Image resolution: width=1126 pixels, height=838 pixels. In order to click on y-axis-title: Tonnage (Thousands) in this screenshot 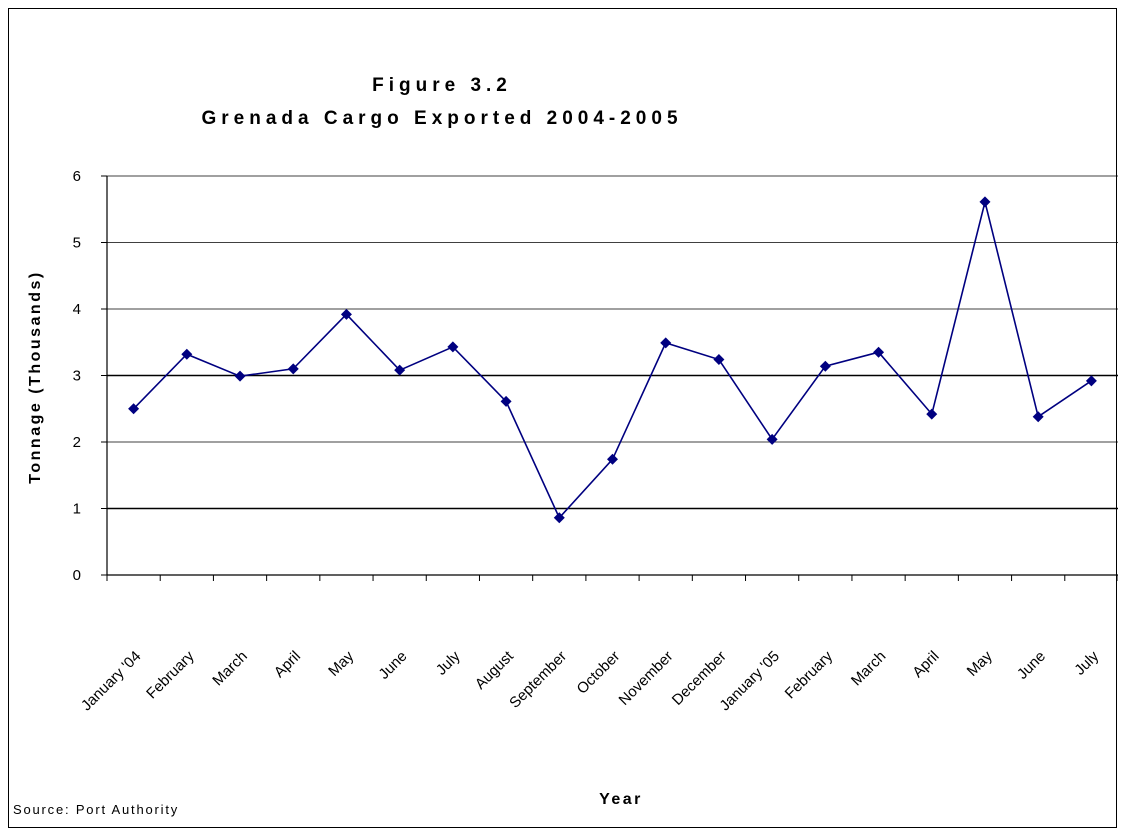, I will do `click(35, 376)`.